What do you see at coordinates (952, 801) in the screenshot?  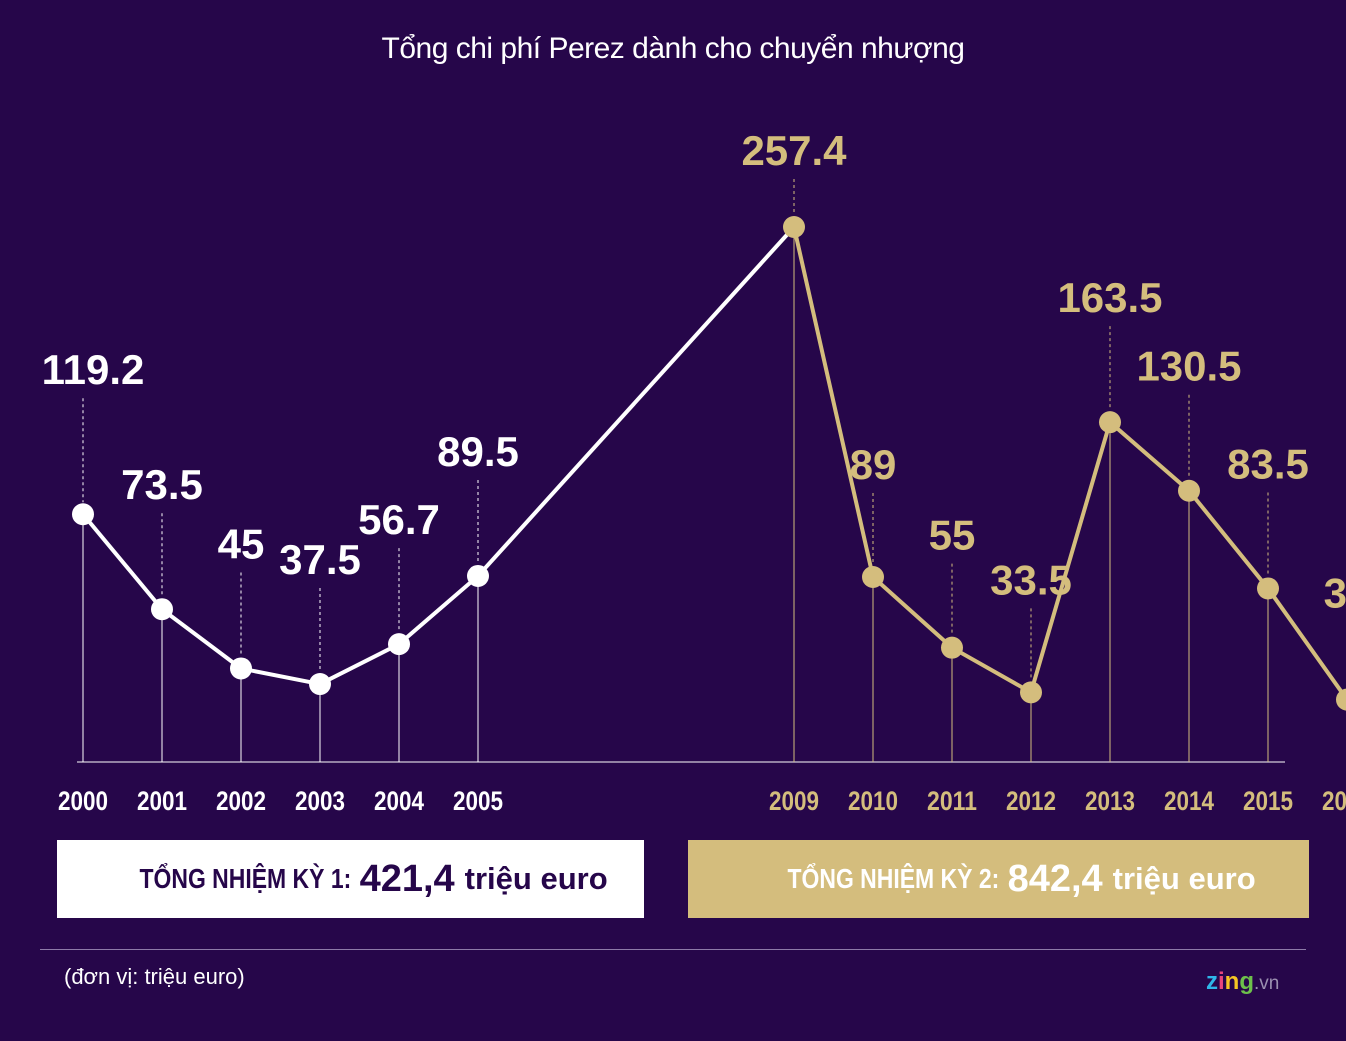 I see `x-tick-label-2011: 2011` at bounding box center [952, 801].